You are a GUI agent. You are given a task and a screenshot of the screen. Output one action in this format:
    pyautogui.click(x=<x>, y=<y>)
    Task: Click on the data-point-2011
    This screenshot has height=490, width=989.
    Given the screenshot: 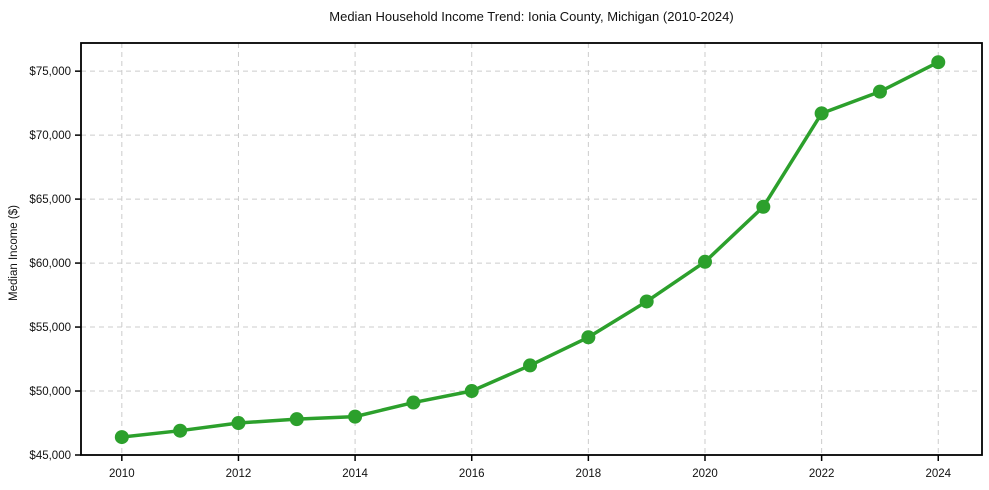 What is the action you would take?
    pyautogui.click(x=180, y=430)
    